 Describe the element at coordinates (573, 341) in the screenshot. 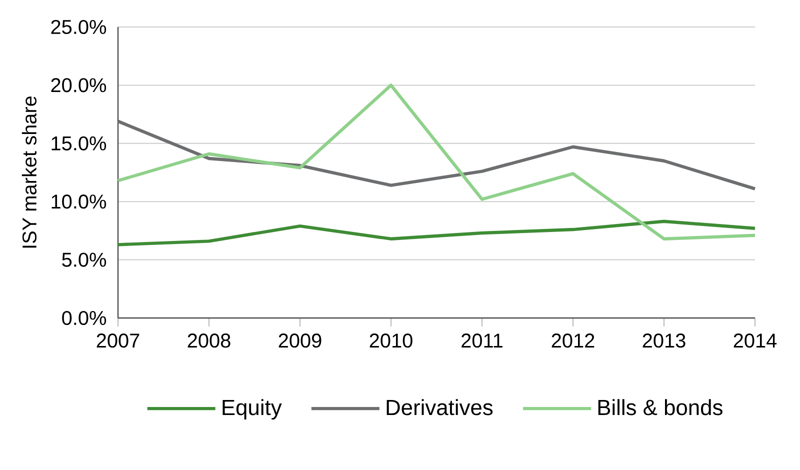

I see `x-tick-label: 2012` at that location.